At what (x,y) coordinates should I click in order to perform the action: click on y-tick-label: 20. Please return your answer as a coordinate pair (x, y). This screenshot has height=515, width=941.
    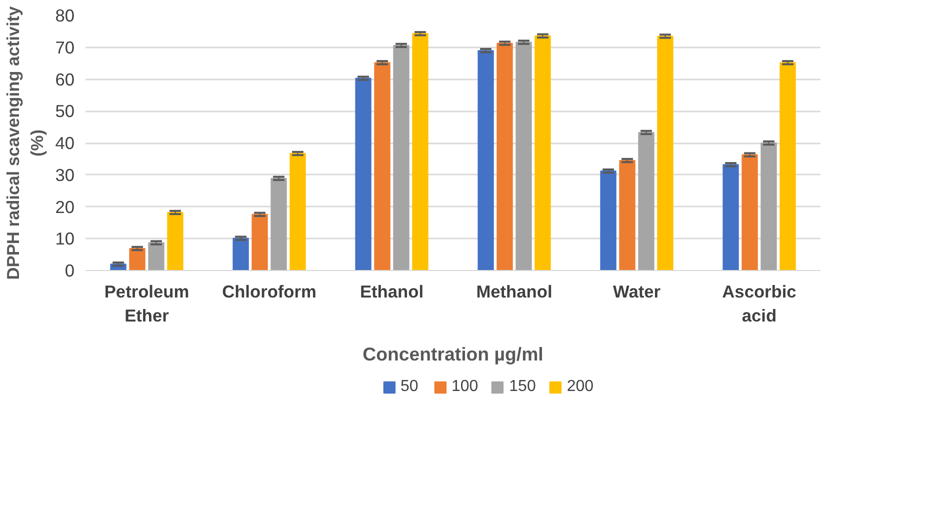
    Looking at the image, I should click on (65, 206).